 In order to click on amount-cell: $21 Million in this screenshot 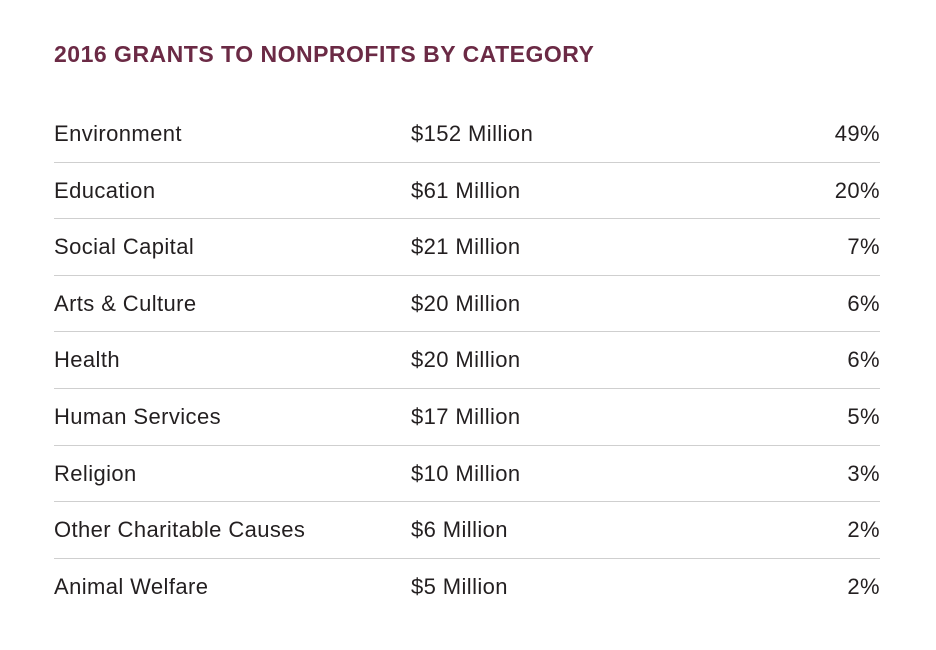, I will do `click(466, 247)`.